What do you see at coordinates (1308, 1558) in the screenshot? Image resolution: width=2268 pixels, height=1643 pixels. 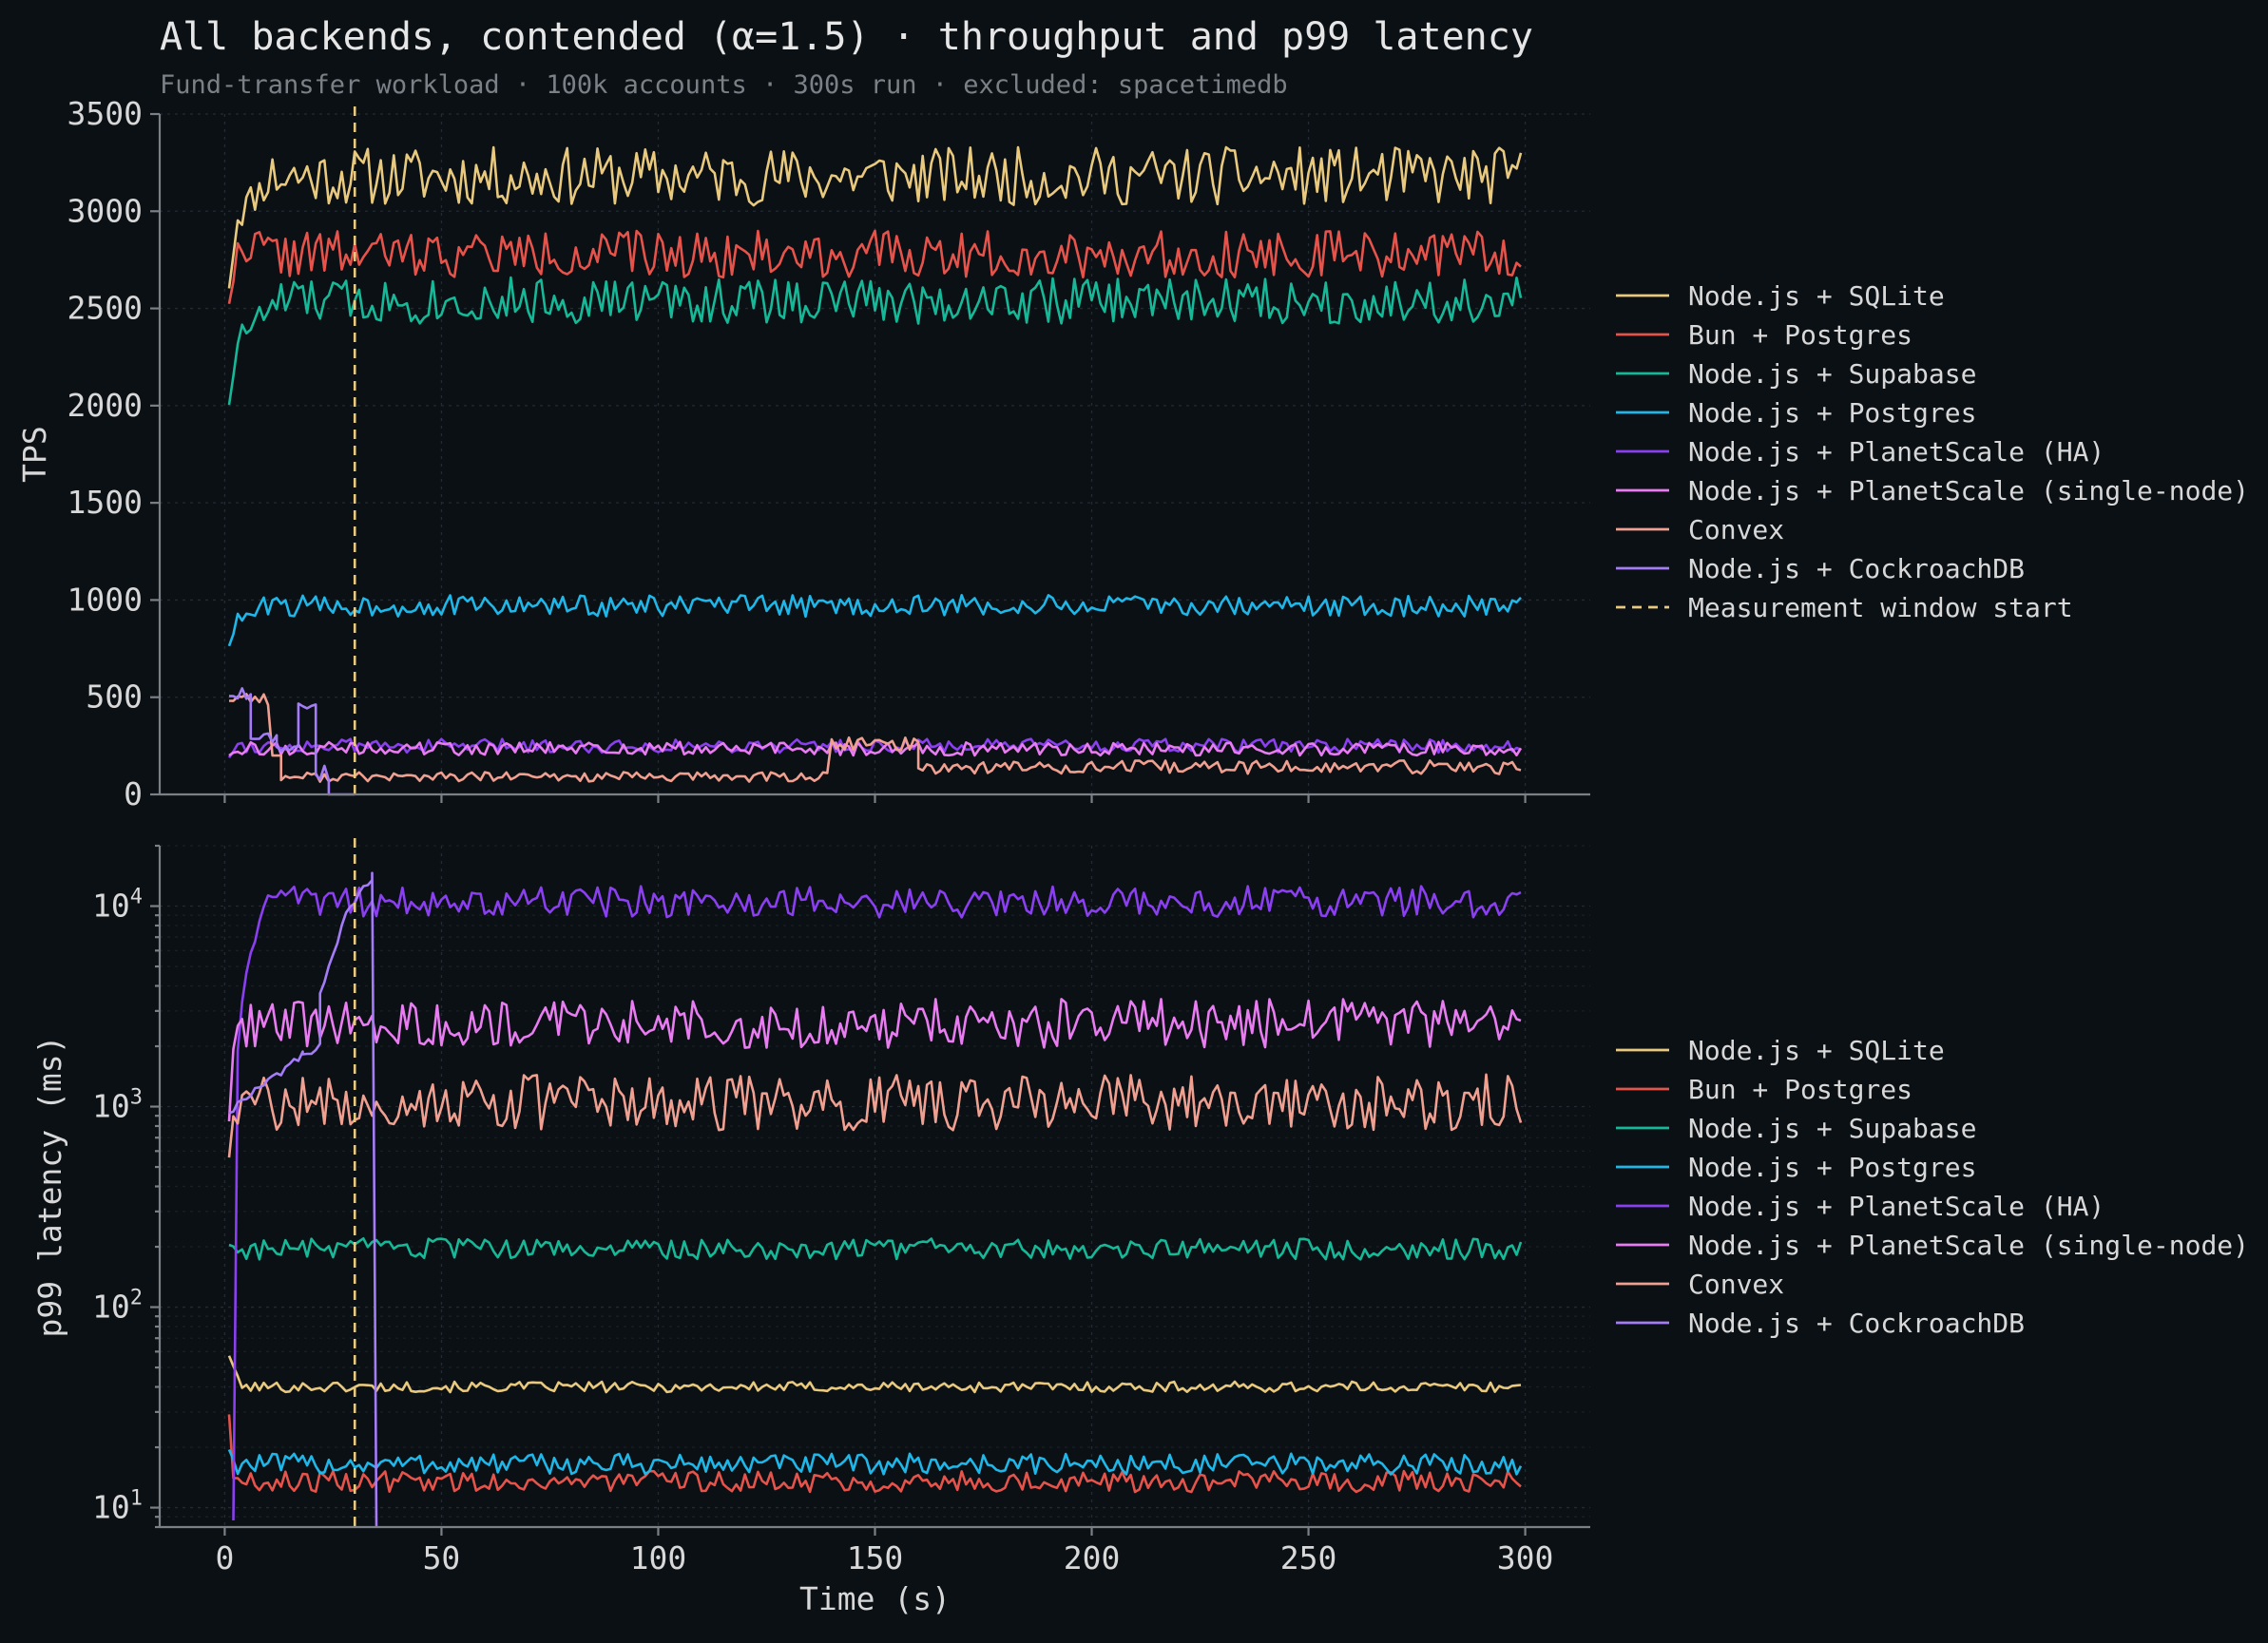 I see `x-tick-label: 250` at bounding box center [1308, 1558].